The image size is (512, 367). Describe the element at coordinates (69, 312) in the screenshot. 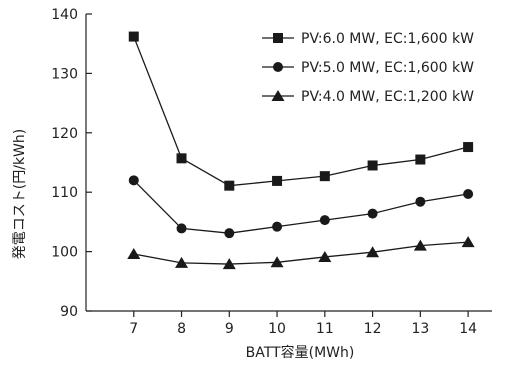

I see `y-tick-label: 90` at that location.